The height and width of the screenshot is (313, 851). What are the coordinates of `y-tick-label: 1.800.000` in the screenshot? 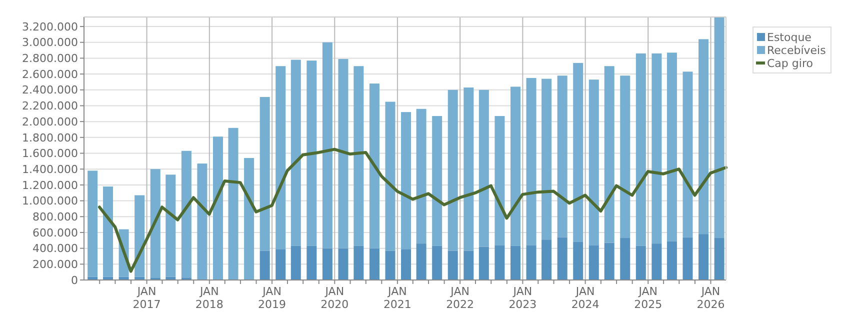 It's located at (50, 137).